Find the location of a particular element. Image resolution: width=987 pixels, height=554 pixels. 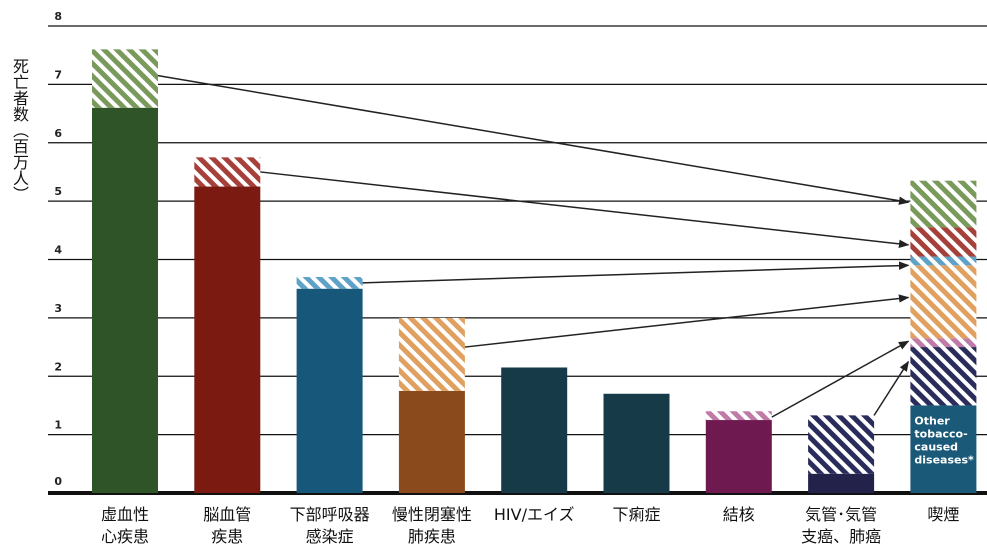

x-category-label-diarrhoea: 下痢症 is located at coordinates (636, 514).